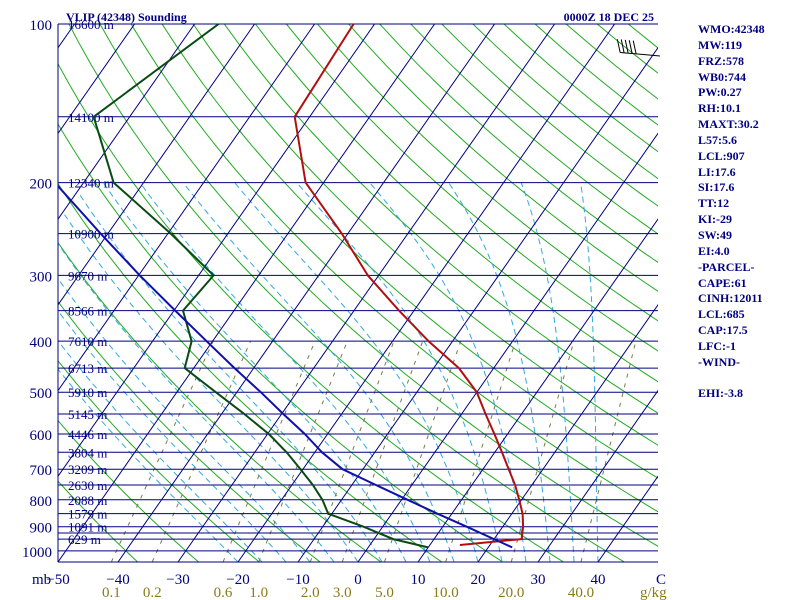  I want to click on height-label: 2630 m, so click(87, 485).